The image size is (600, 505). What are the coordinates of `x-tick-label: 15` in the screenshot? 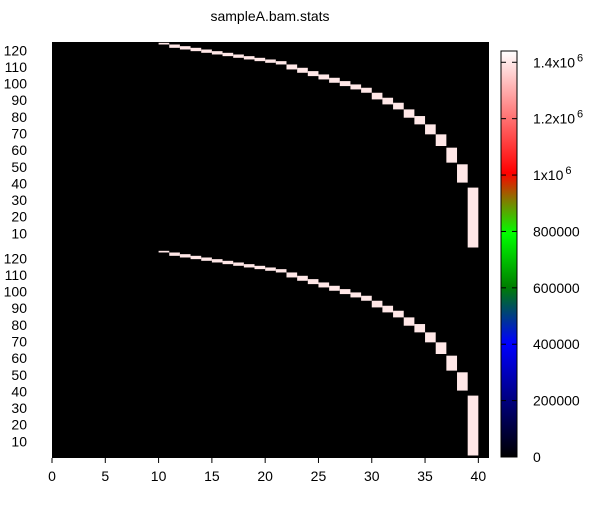 It's located at (212, 476).